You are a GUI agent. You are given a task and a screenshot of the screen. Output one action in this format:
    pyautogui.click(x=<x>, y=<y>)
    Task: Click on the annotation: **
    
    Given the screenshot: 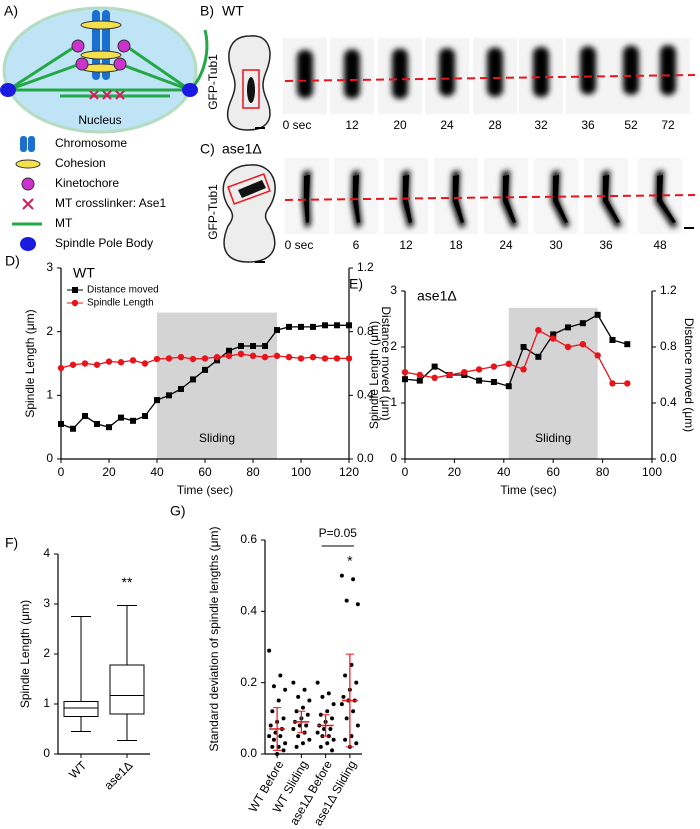 What is the action you would take?
    pyautogui.click(x=127, y=582)
    